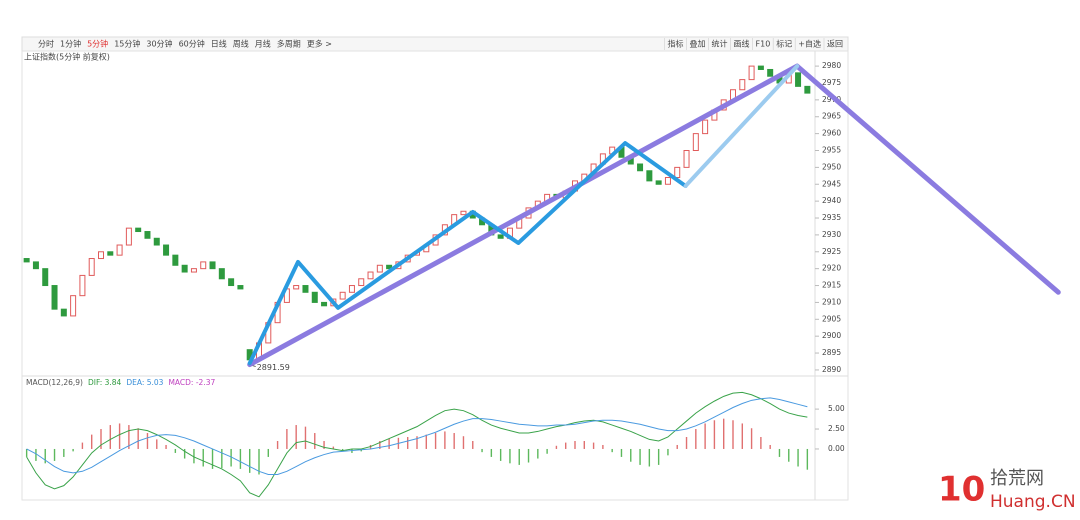  I want to click on tool-button: 叠加, so click(698, 44).